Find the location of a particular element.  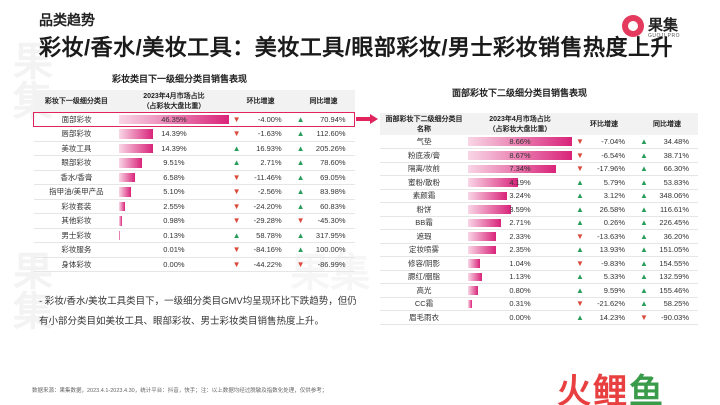

mom-change-value: 16.93% is located at coordinates (269, 148).